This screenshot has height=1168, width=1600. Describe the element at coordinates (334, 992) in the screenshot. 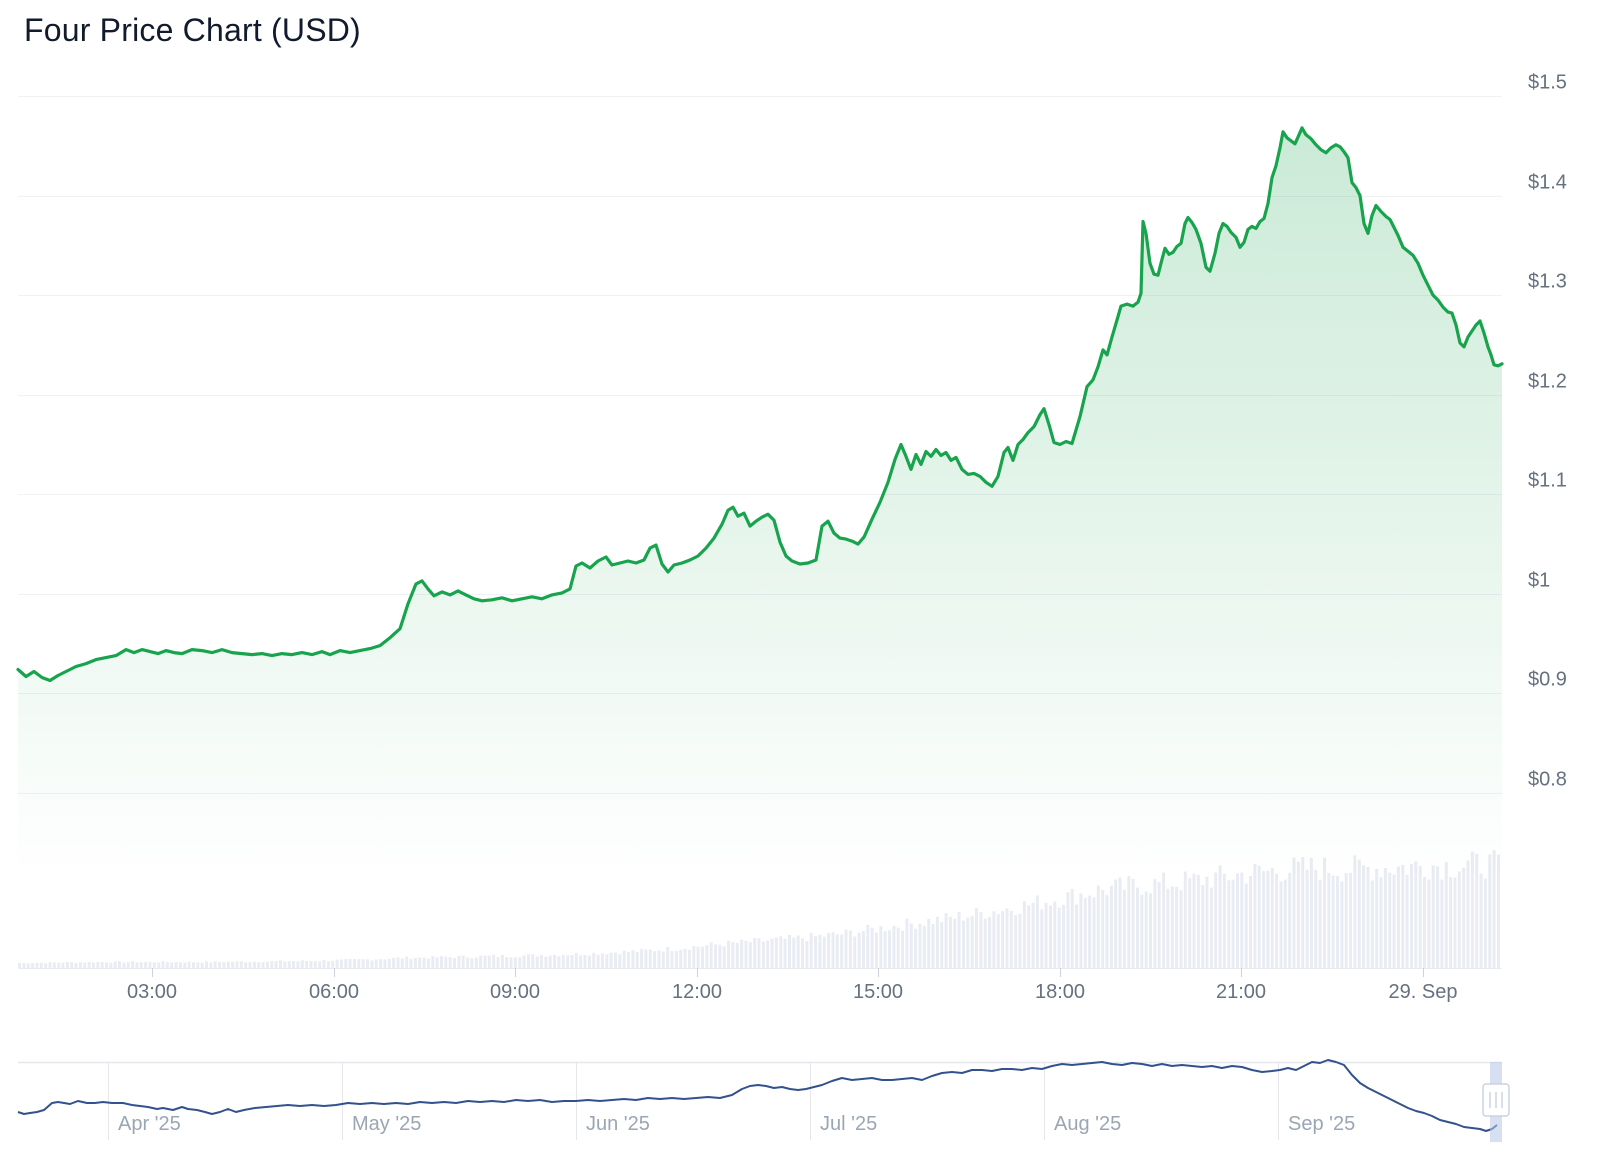

I see `x-axis-label: 06:00` at that location.